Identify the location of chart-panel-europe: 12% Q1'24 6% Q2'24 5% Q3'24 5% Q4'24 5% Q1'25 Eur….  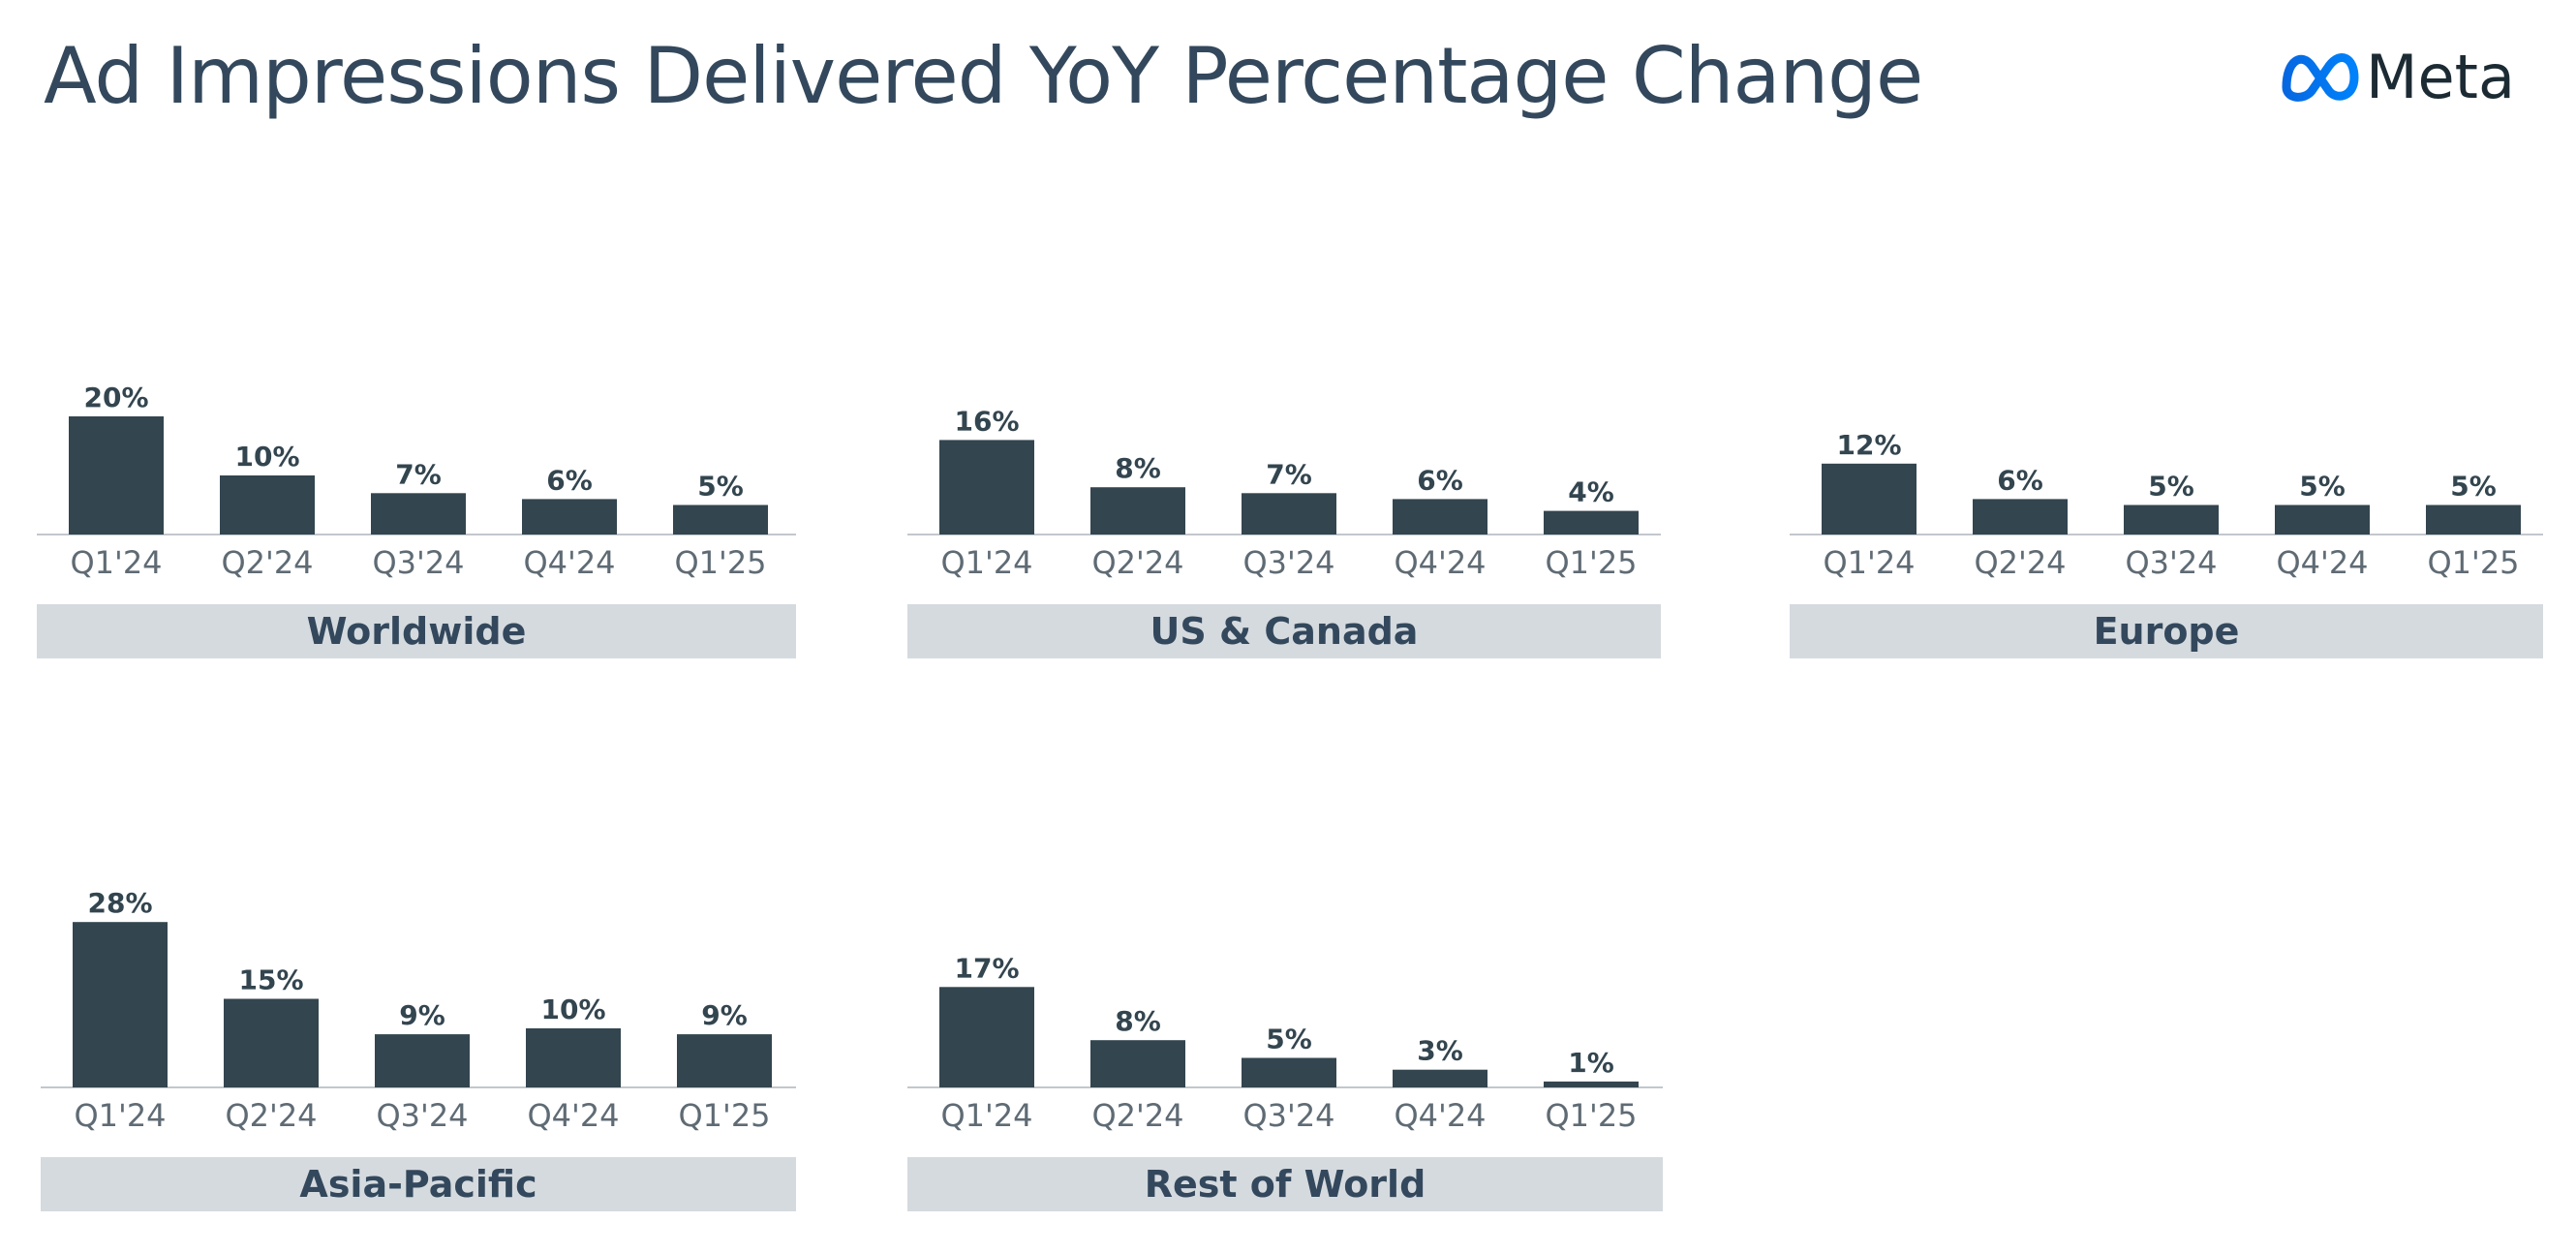
(2166, 513).